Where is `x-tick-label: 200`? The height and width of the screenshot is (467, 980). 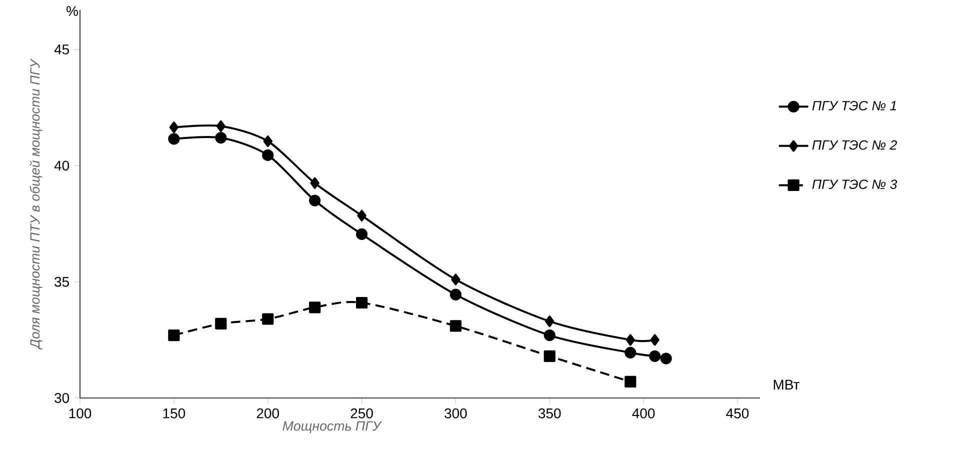
x-tick-label: 200 is located at coordinates (267, 413).